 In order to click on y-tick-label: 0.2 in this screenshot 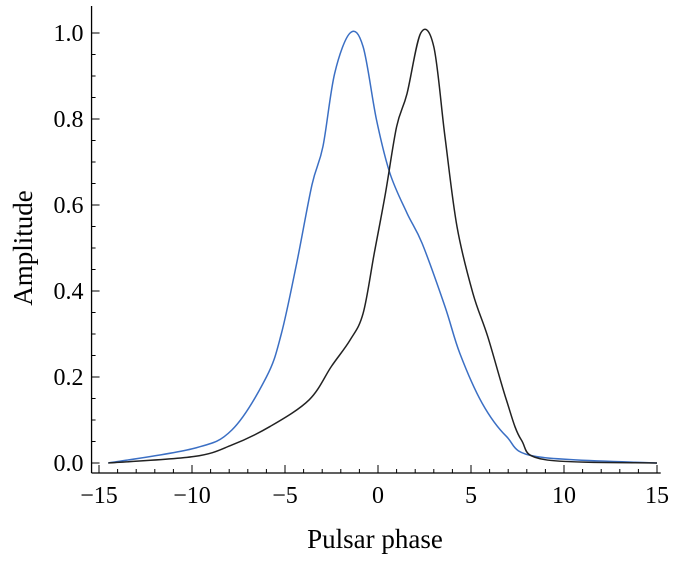, I will do `click(69, 378)`.